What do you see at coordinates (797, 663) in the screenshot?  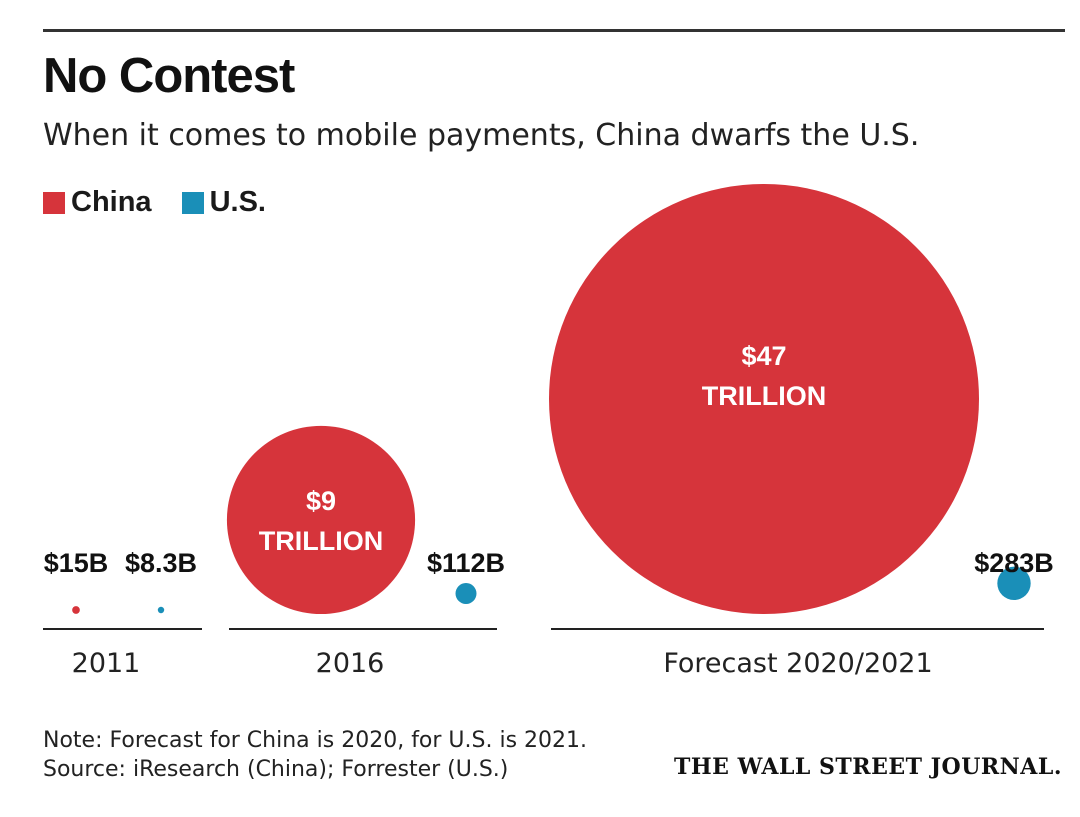 I see `group-label-2: Forecast 2020/2021` at bounding box center [797, 663].